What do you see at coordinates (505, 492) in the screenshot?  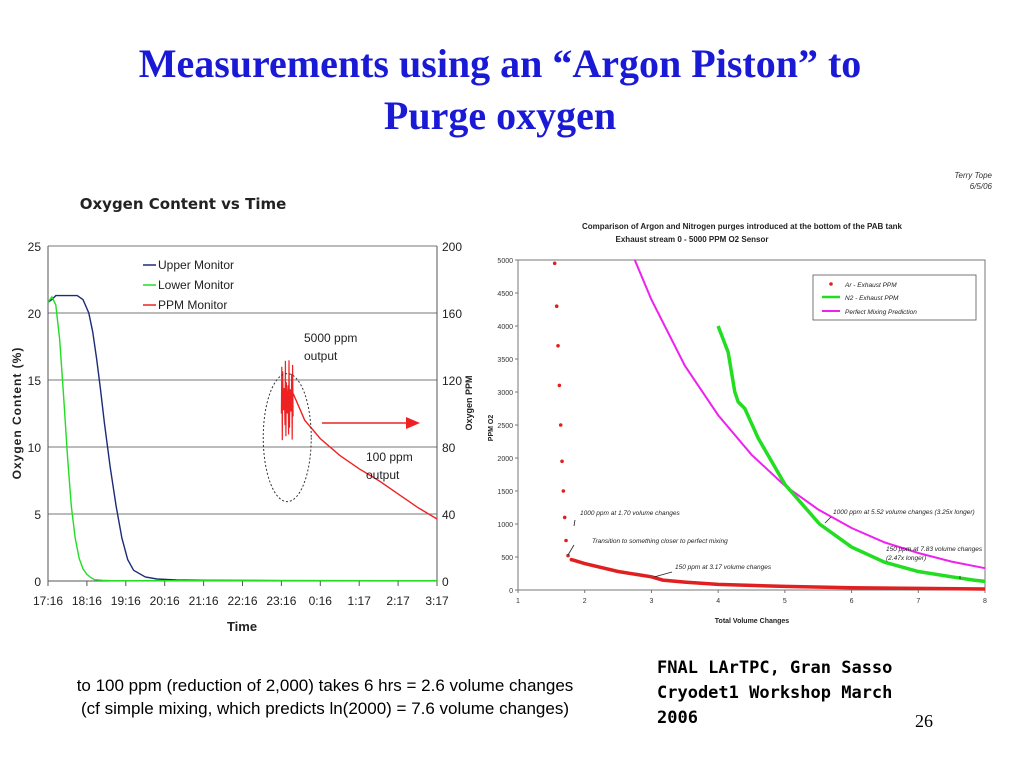 I see `y-tick-label: 1500` at bounding box center [505, 492].